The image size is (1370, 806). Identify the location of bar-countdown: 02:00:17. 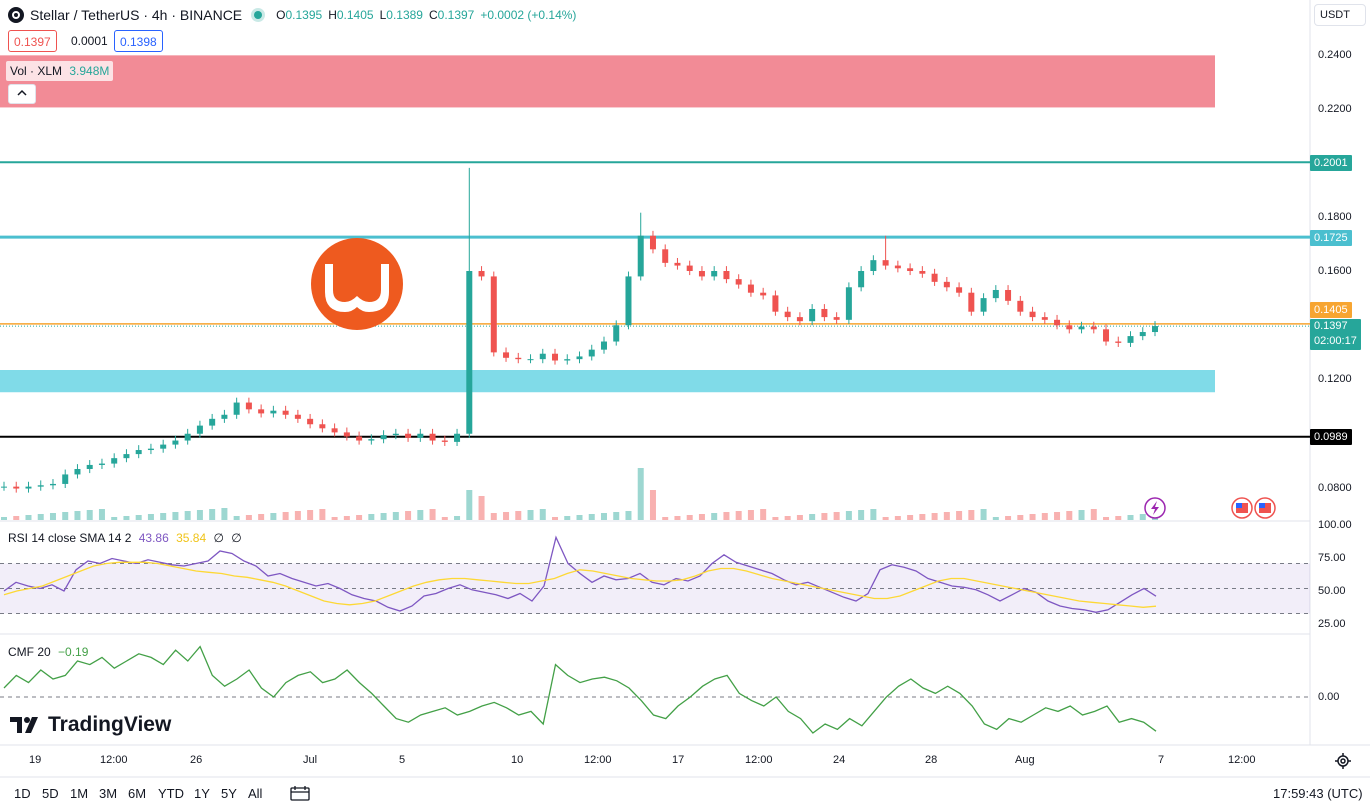
(1335, 341).